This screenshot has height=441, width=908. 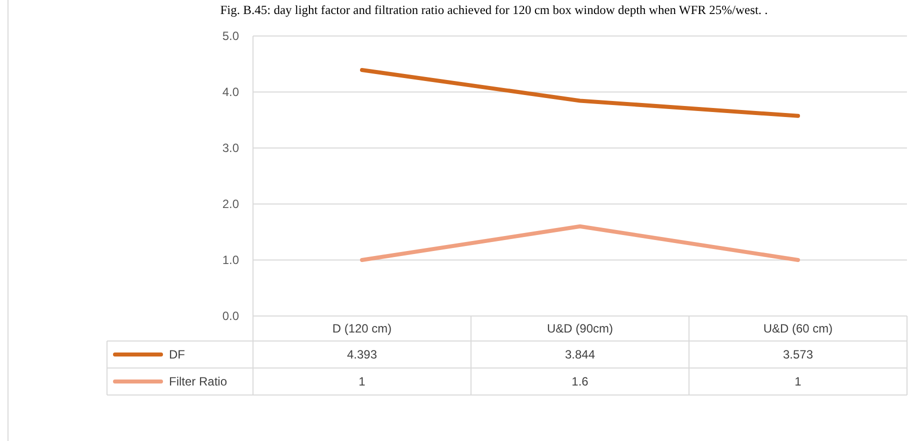 I want to click on data-label: 1.6, so click(x=580, y=381).